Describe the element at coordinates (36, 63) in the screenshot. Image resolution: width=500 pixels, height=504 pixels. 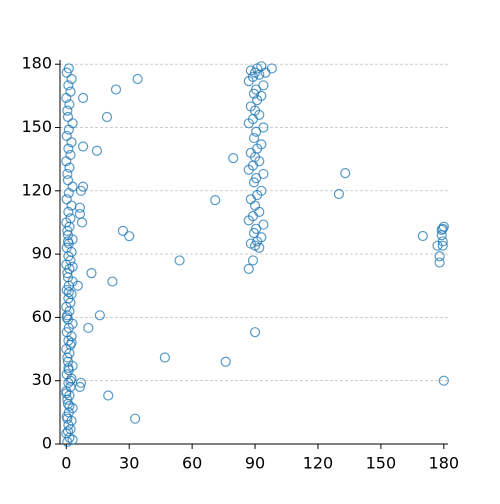
I see `y-tick-label: 180` at that location.